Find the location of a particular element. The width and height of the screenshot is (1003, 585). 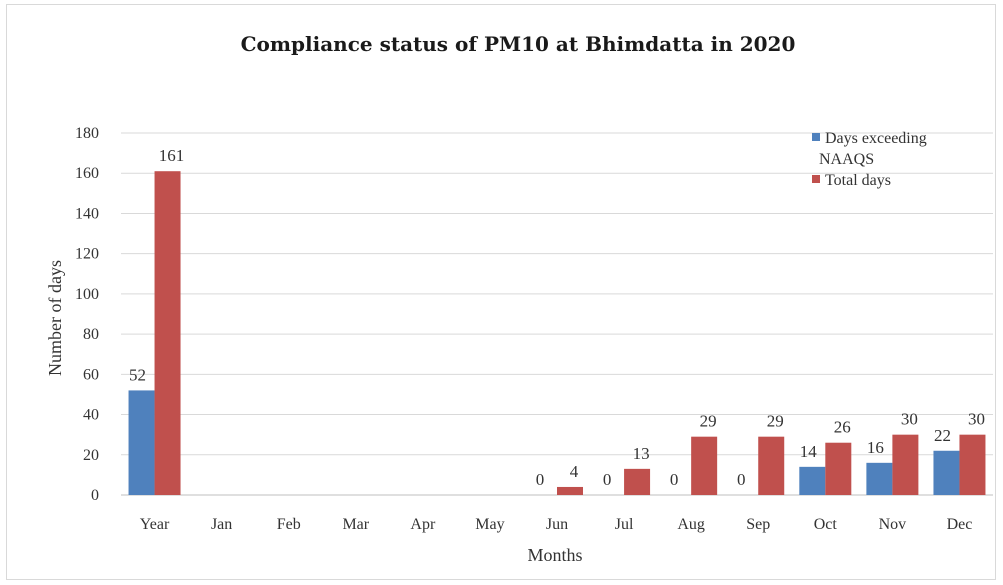

y-tick-label: 20 is located at coordinates (91, 455).